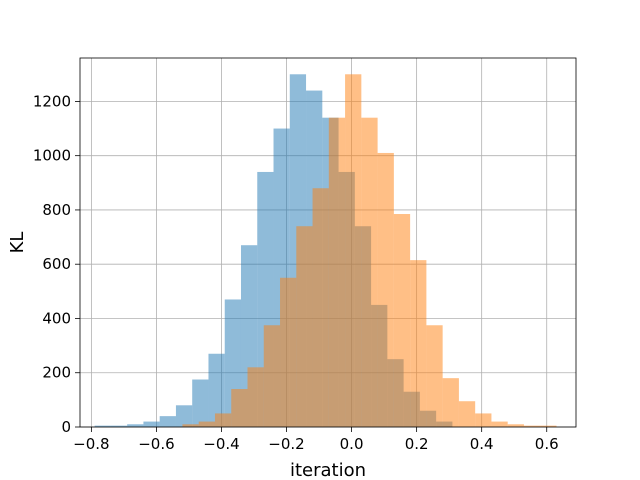 The height and width of the screenshot is (480, 640). What do you see at coordinates (56, 264) in the screenshot?
I see `y-tick-label: 600` at bounding box center [56, 264].